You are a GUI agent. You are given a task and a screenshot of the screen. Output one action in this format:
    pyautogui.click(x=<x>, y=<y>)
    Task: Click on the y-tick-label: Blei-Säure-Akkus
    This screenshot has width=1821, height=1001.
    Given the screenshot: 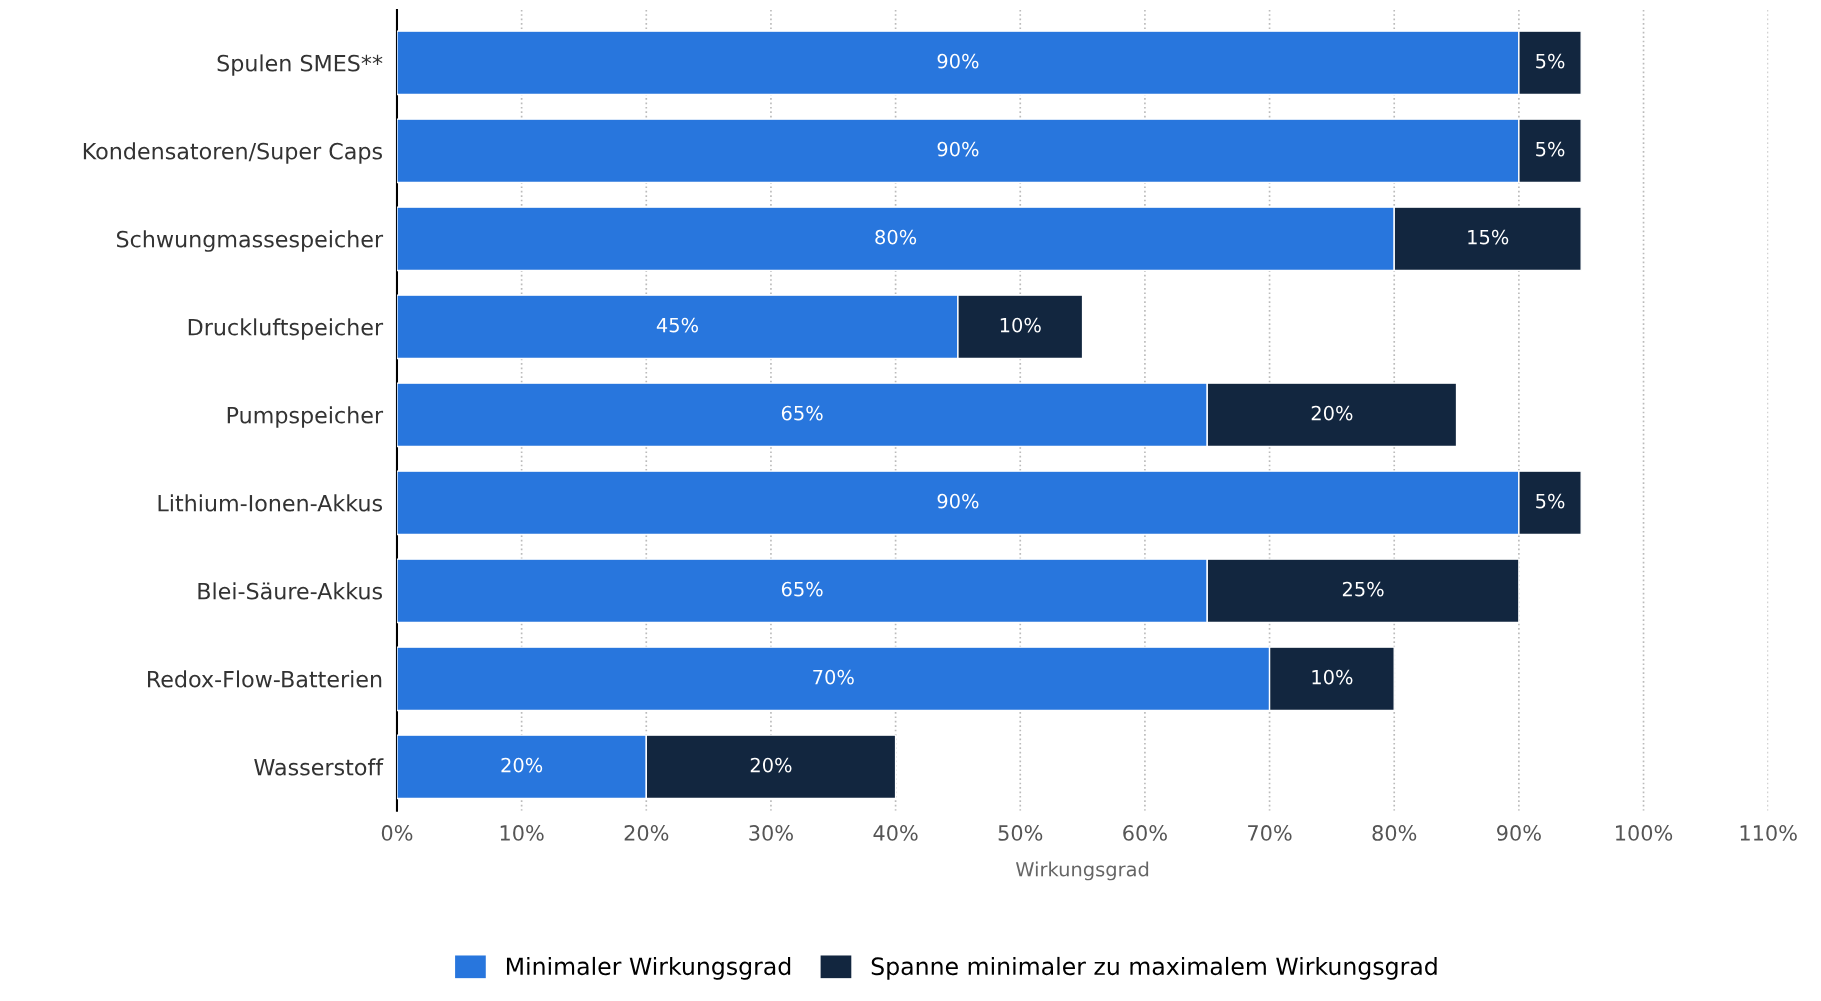 What is the action you would take?
    pyautogui.click(x=290, y=591)
    